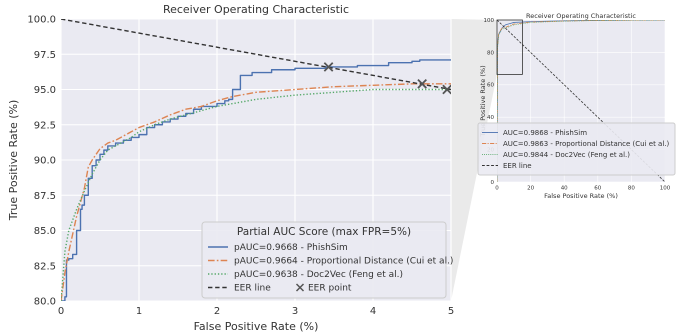  Describe the element at coordinates (45, 302) in the screenshot. I see `main-y-tick-label: 80.0` at that location.